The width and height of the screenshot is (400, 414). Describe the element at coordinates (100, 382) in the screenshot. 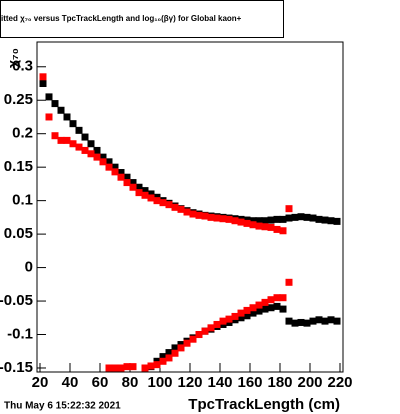

I see `x-tick-label: 60` at that location.